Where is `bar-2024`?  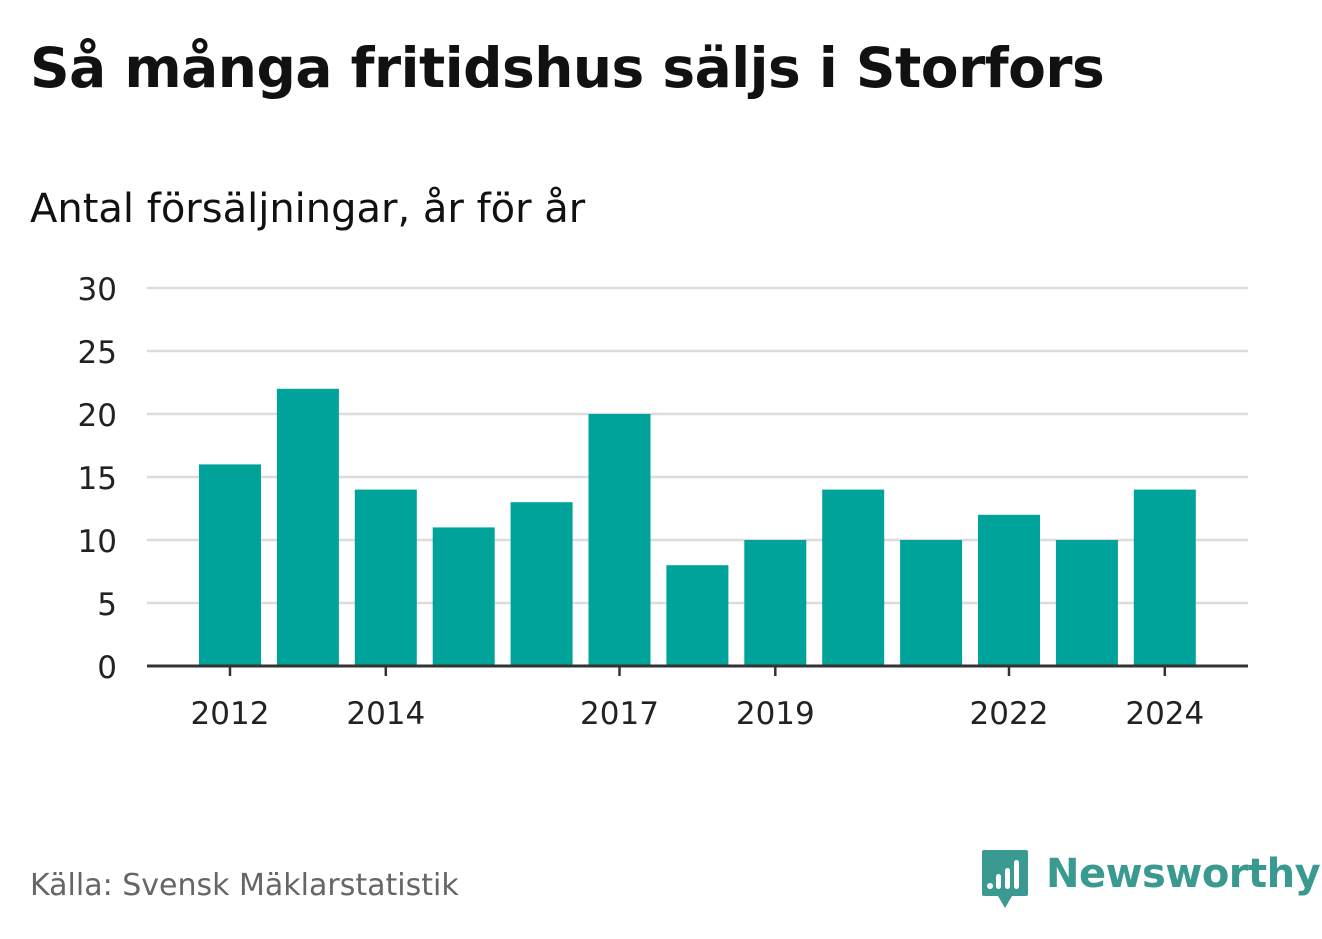
bar-2024 is located at coordinates (1164, 577).